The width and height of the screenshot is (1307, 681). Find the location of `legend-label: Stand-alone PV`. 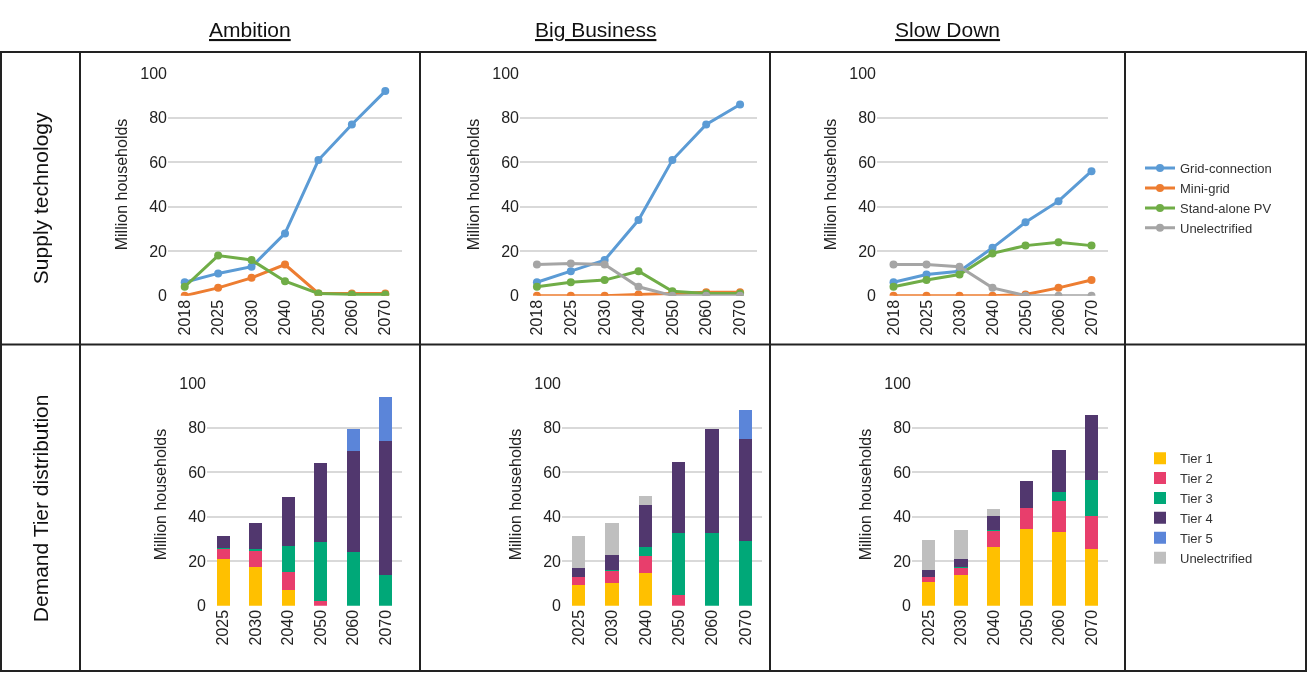

legend-label: Stand-alone PV is located at coordinates (1226, 208).